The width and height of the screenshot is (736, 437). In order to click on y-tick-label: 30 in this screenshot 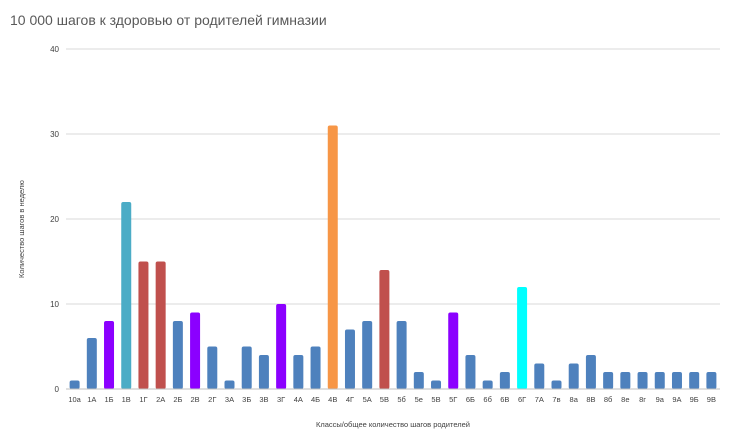, I will do `click(54, 134)`.